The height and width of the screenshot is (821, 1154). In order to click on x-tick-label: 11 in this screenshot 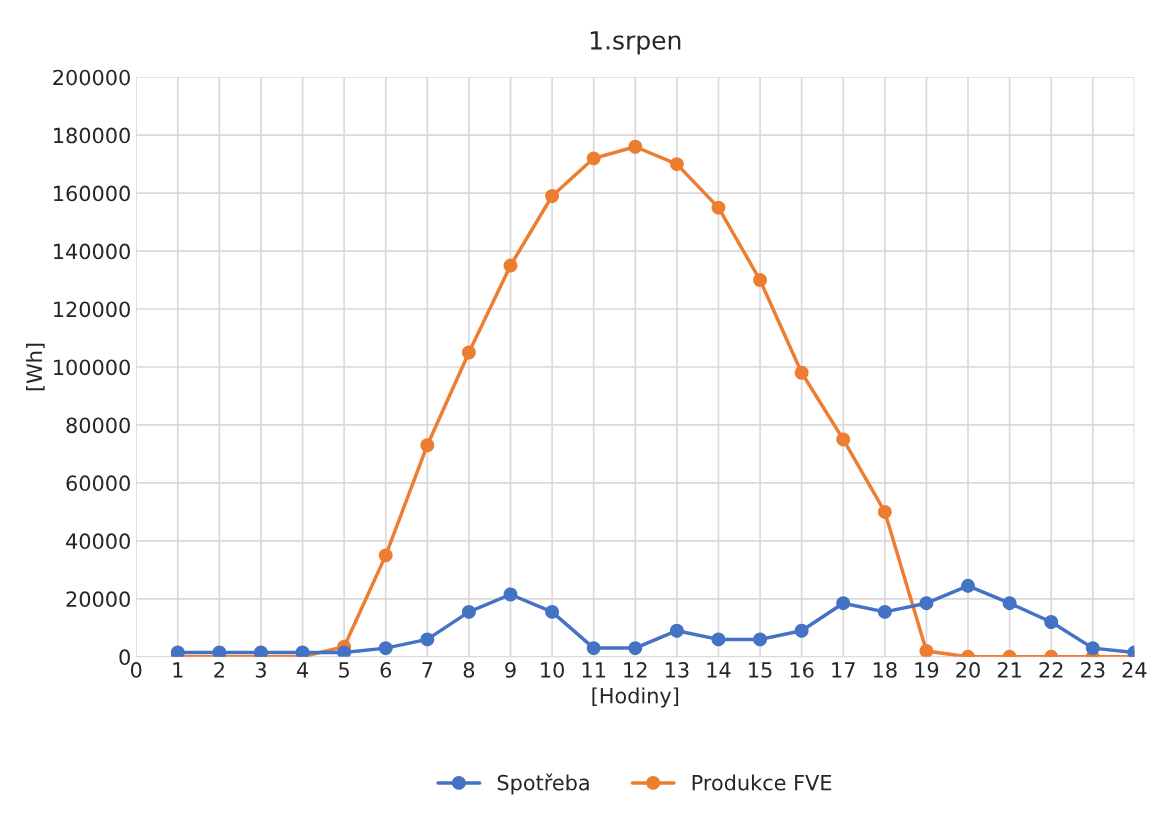, I will do `click(594, 670)`.